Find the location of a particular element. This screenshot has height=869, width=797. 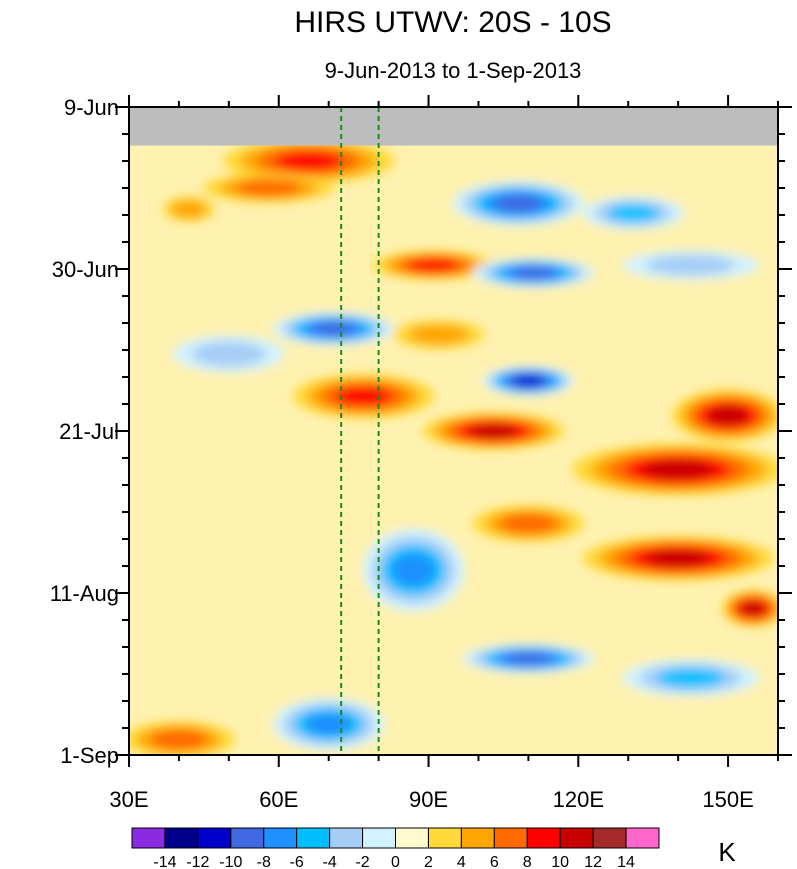

colorbar-label: -10 is located at coordinates (230, 861).